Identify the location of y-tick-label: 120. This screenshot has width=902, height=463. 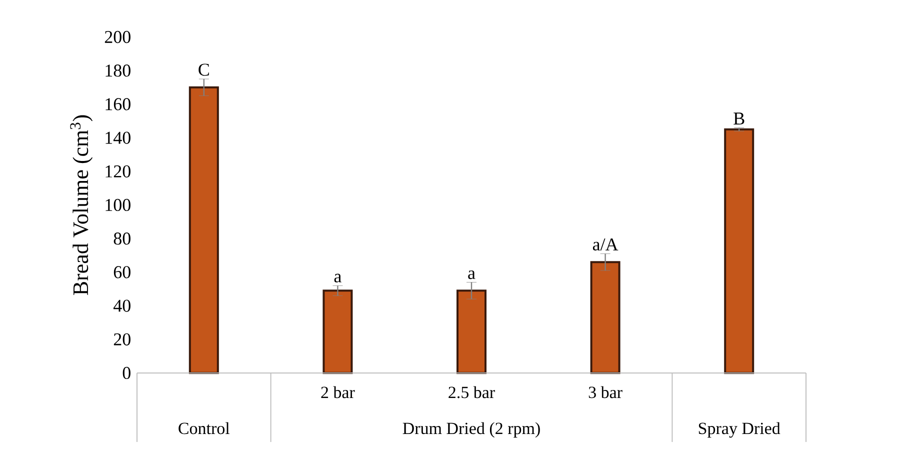
(118, 171).